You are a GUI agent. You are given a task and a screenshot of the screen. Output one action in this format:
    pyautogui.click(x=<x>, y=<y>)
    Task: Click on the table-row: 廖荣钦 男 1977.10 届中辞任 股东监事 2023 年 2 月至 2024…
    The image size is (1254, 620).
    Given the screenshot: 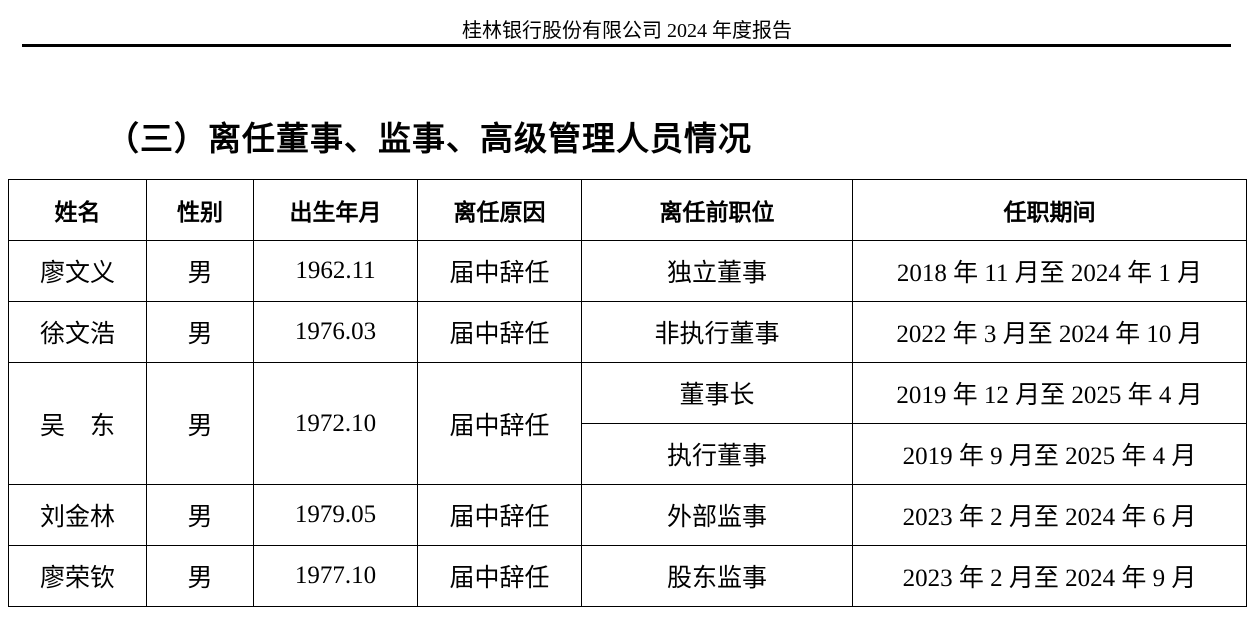 What is the action you would take?
    pyautogui.click(x=627, y=576)
    